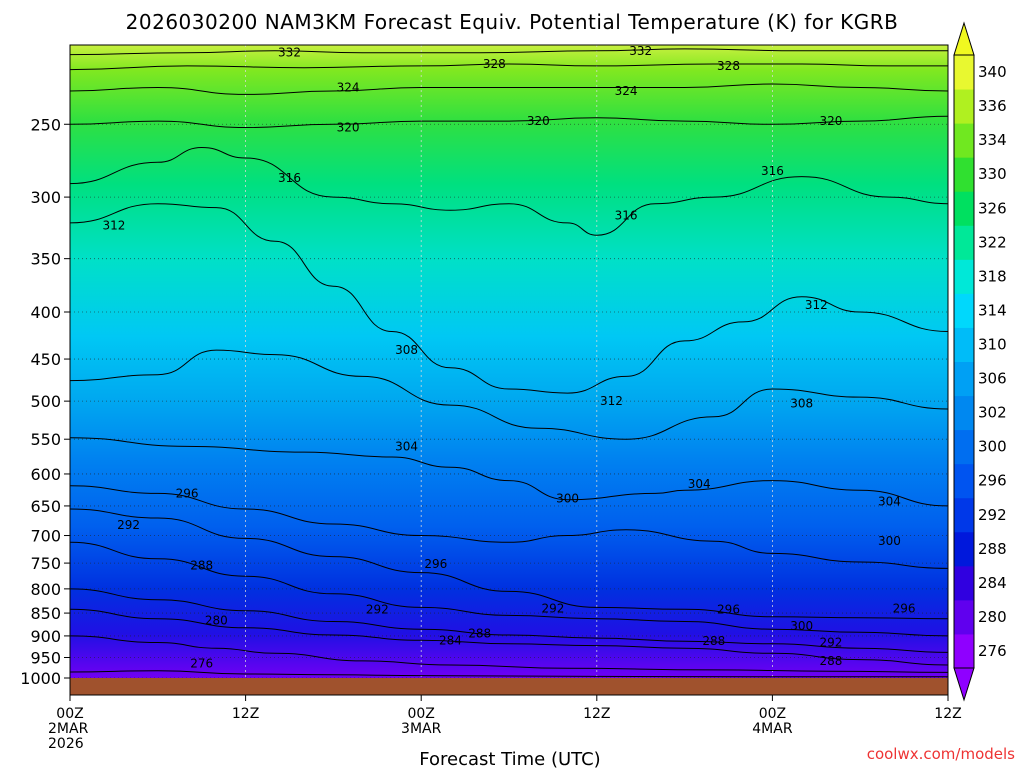 The width and height of the screenshot is (1024, 768). Describe the element at coordinates (992, 549) in the screenshot. I see `colorbar-label-288: 288` at that location.